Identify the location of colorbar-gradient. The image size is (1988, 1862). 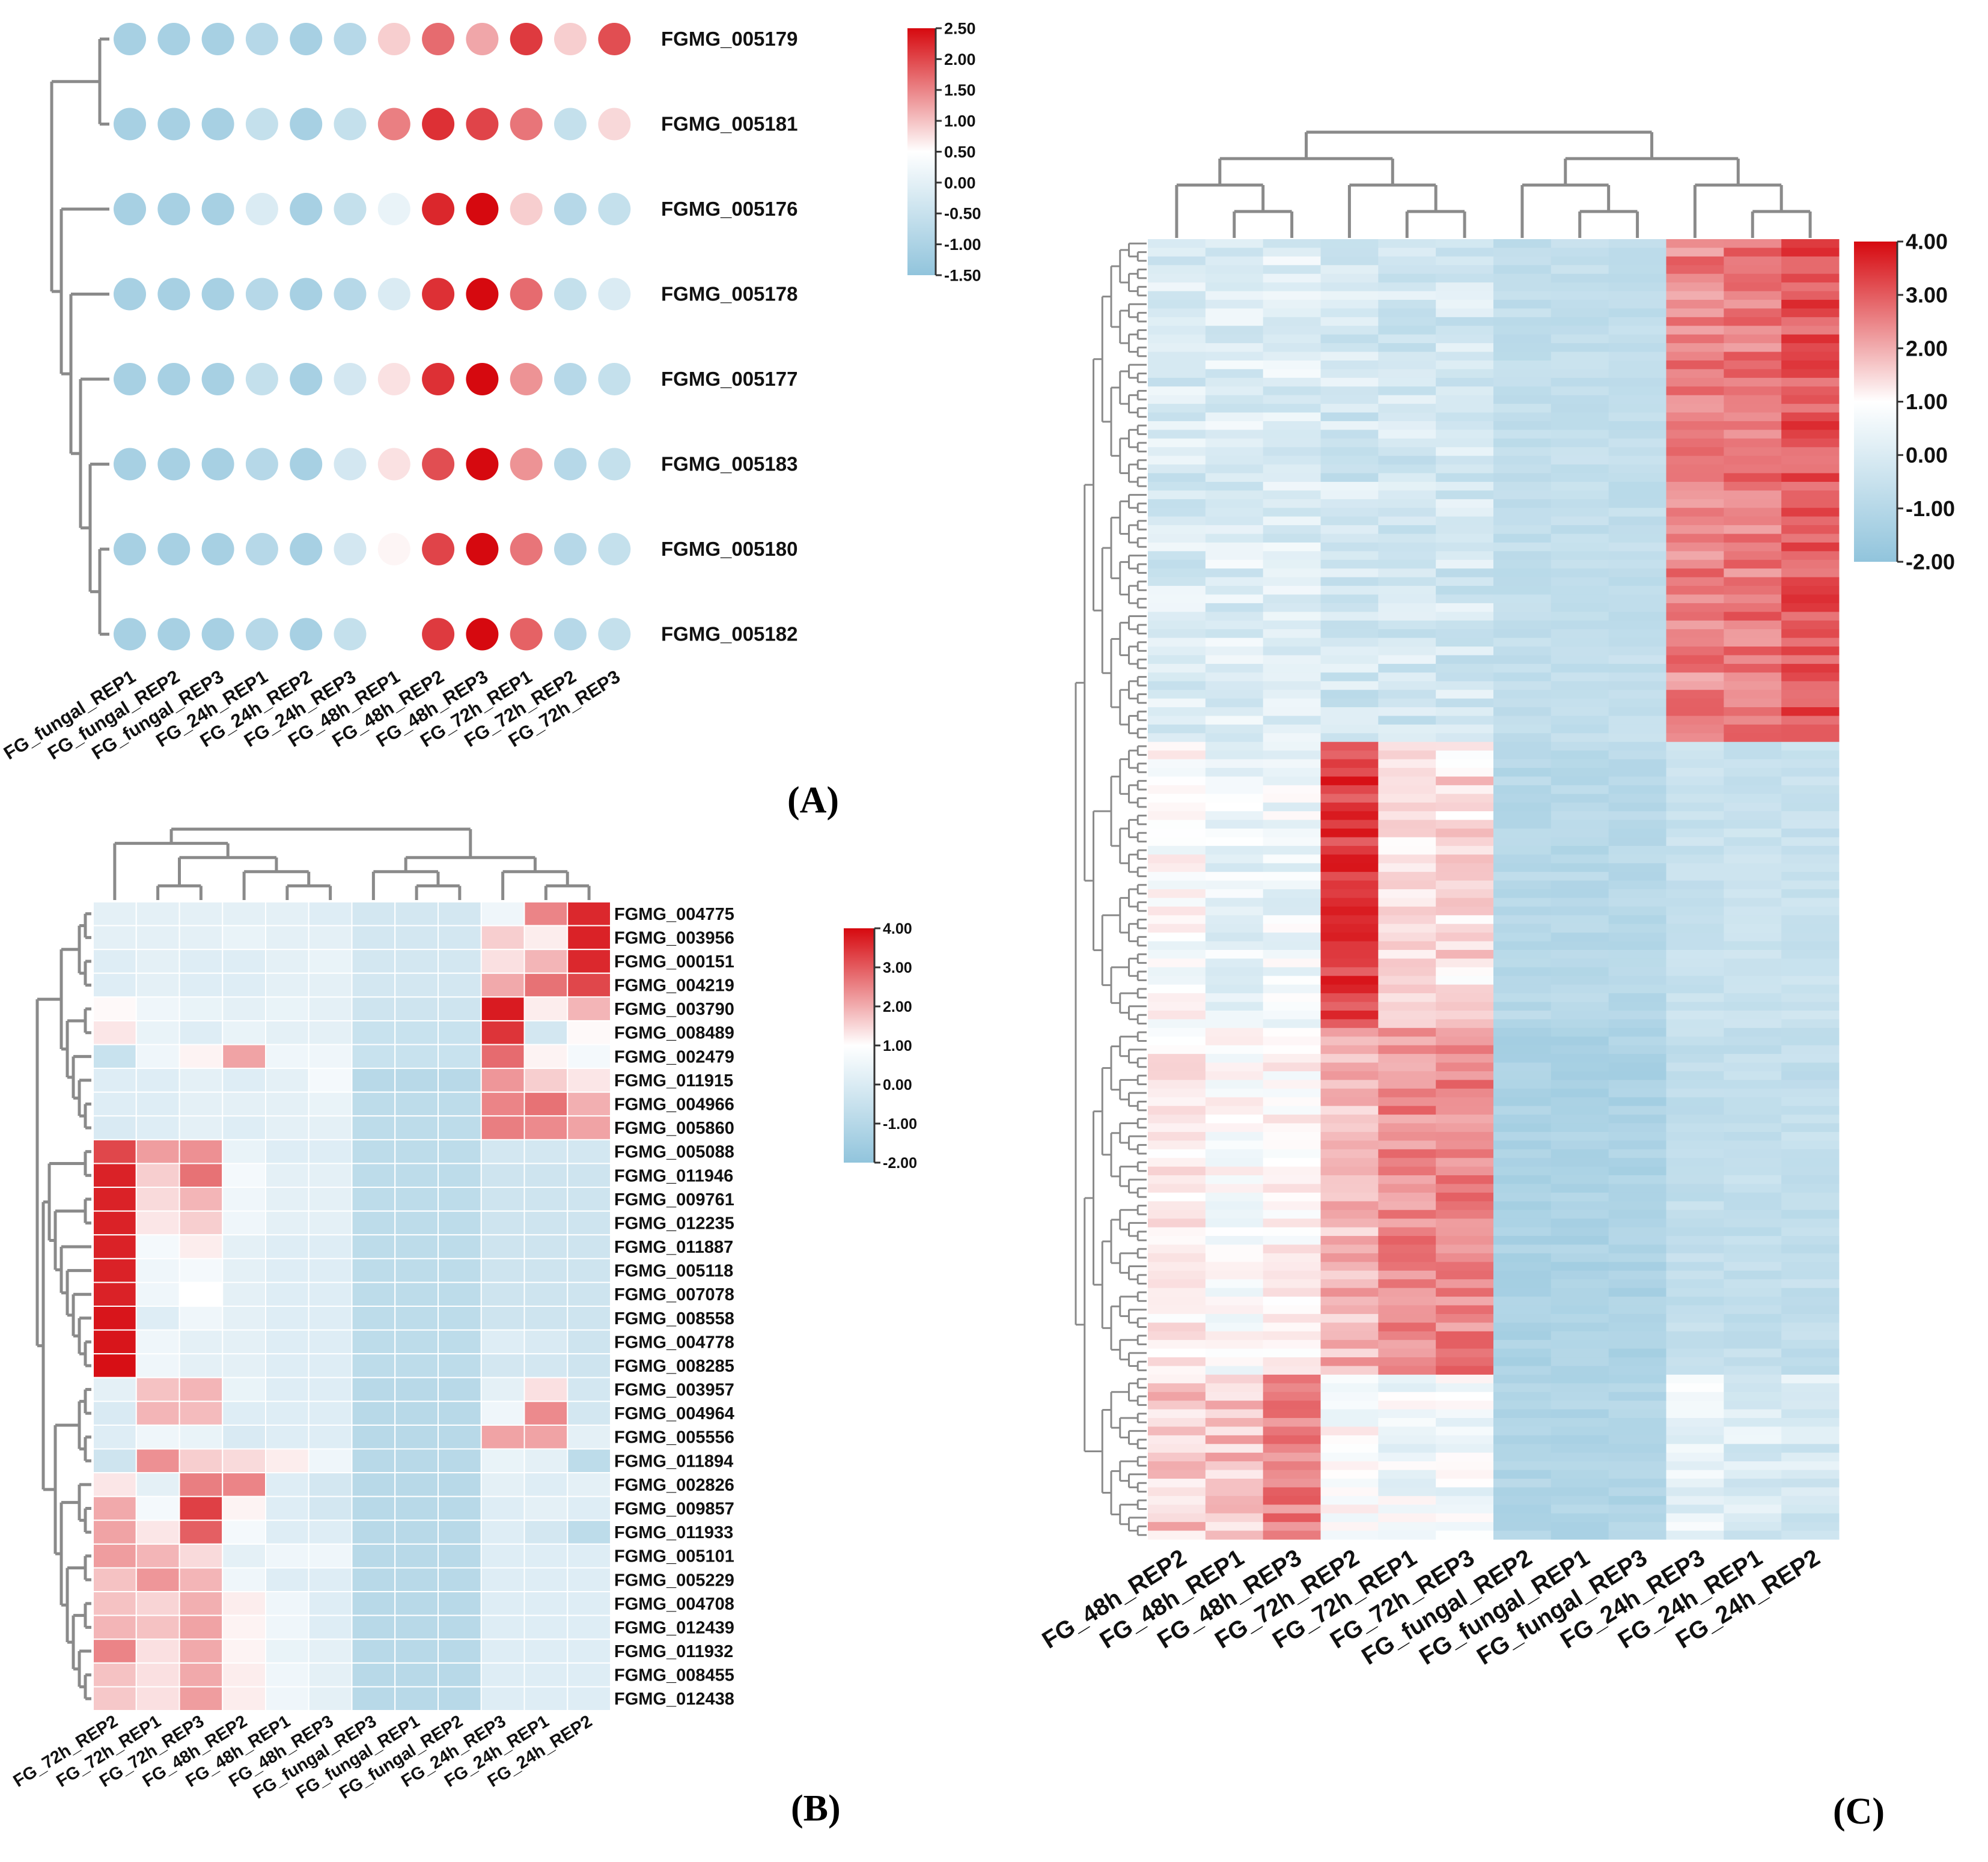
(921, 151).